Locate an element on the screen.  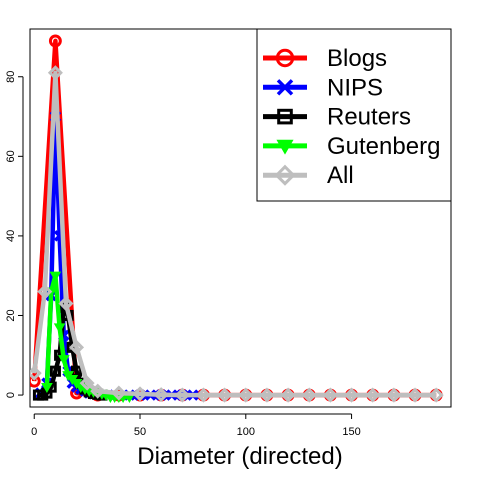
legend-label: NIPS is located at coordinates (355, 87).